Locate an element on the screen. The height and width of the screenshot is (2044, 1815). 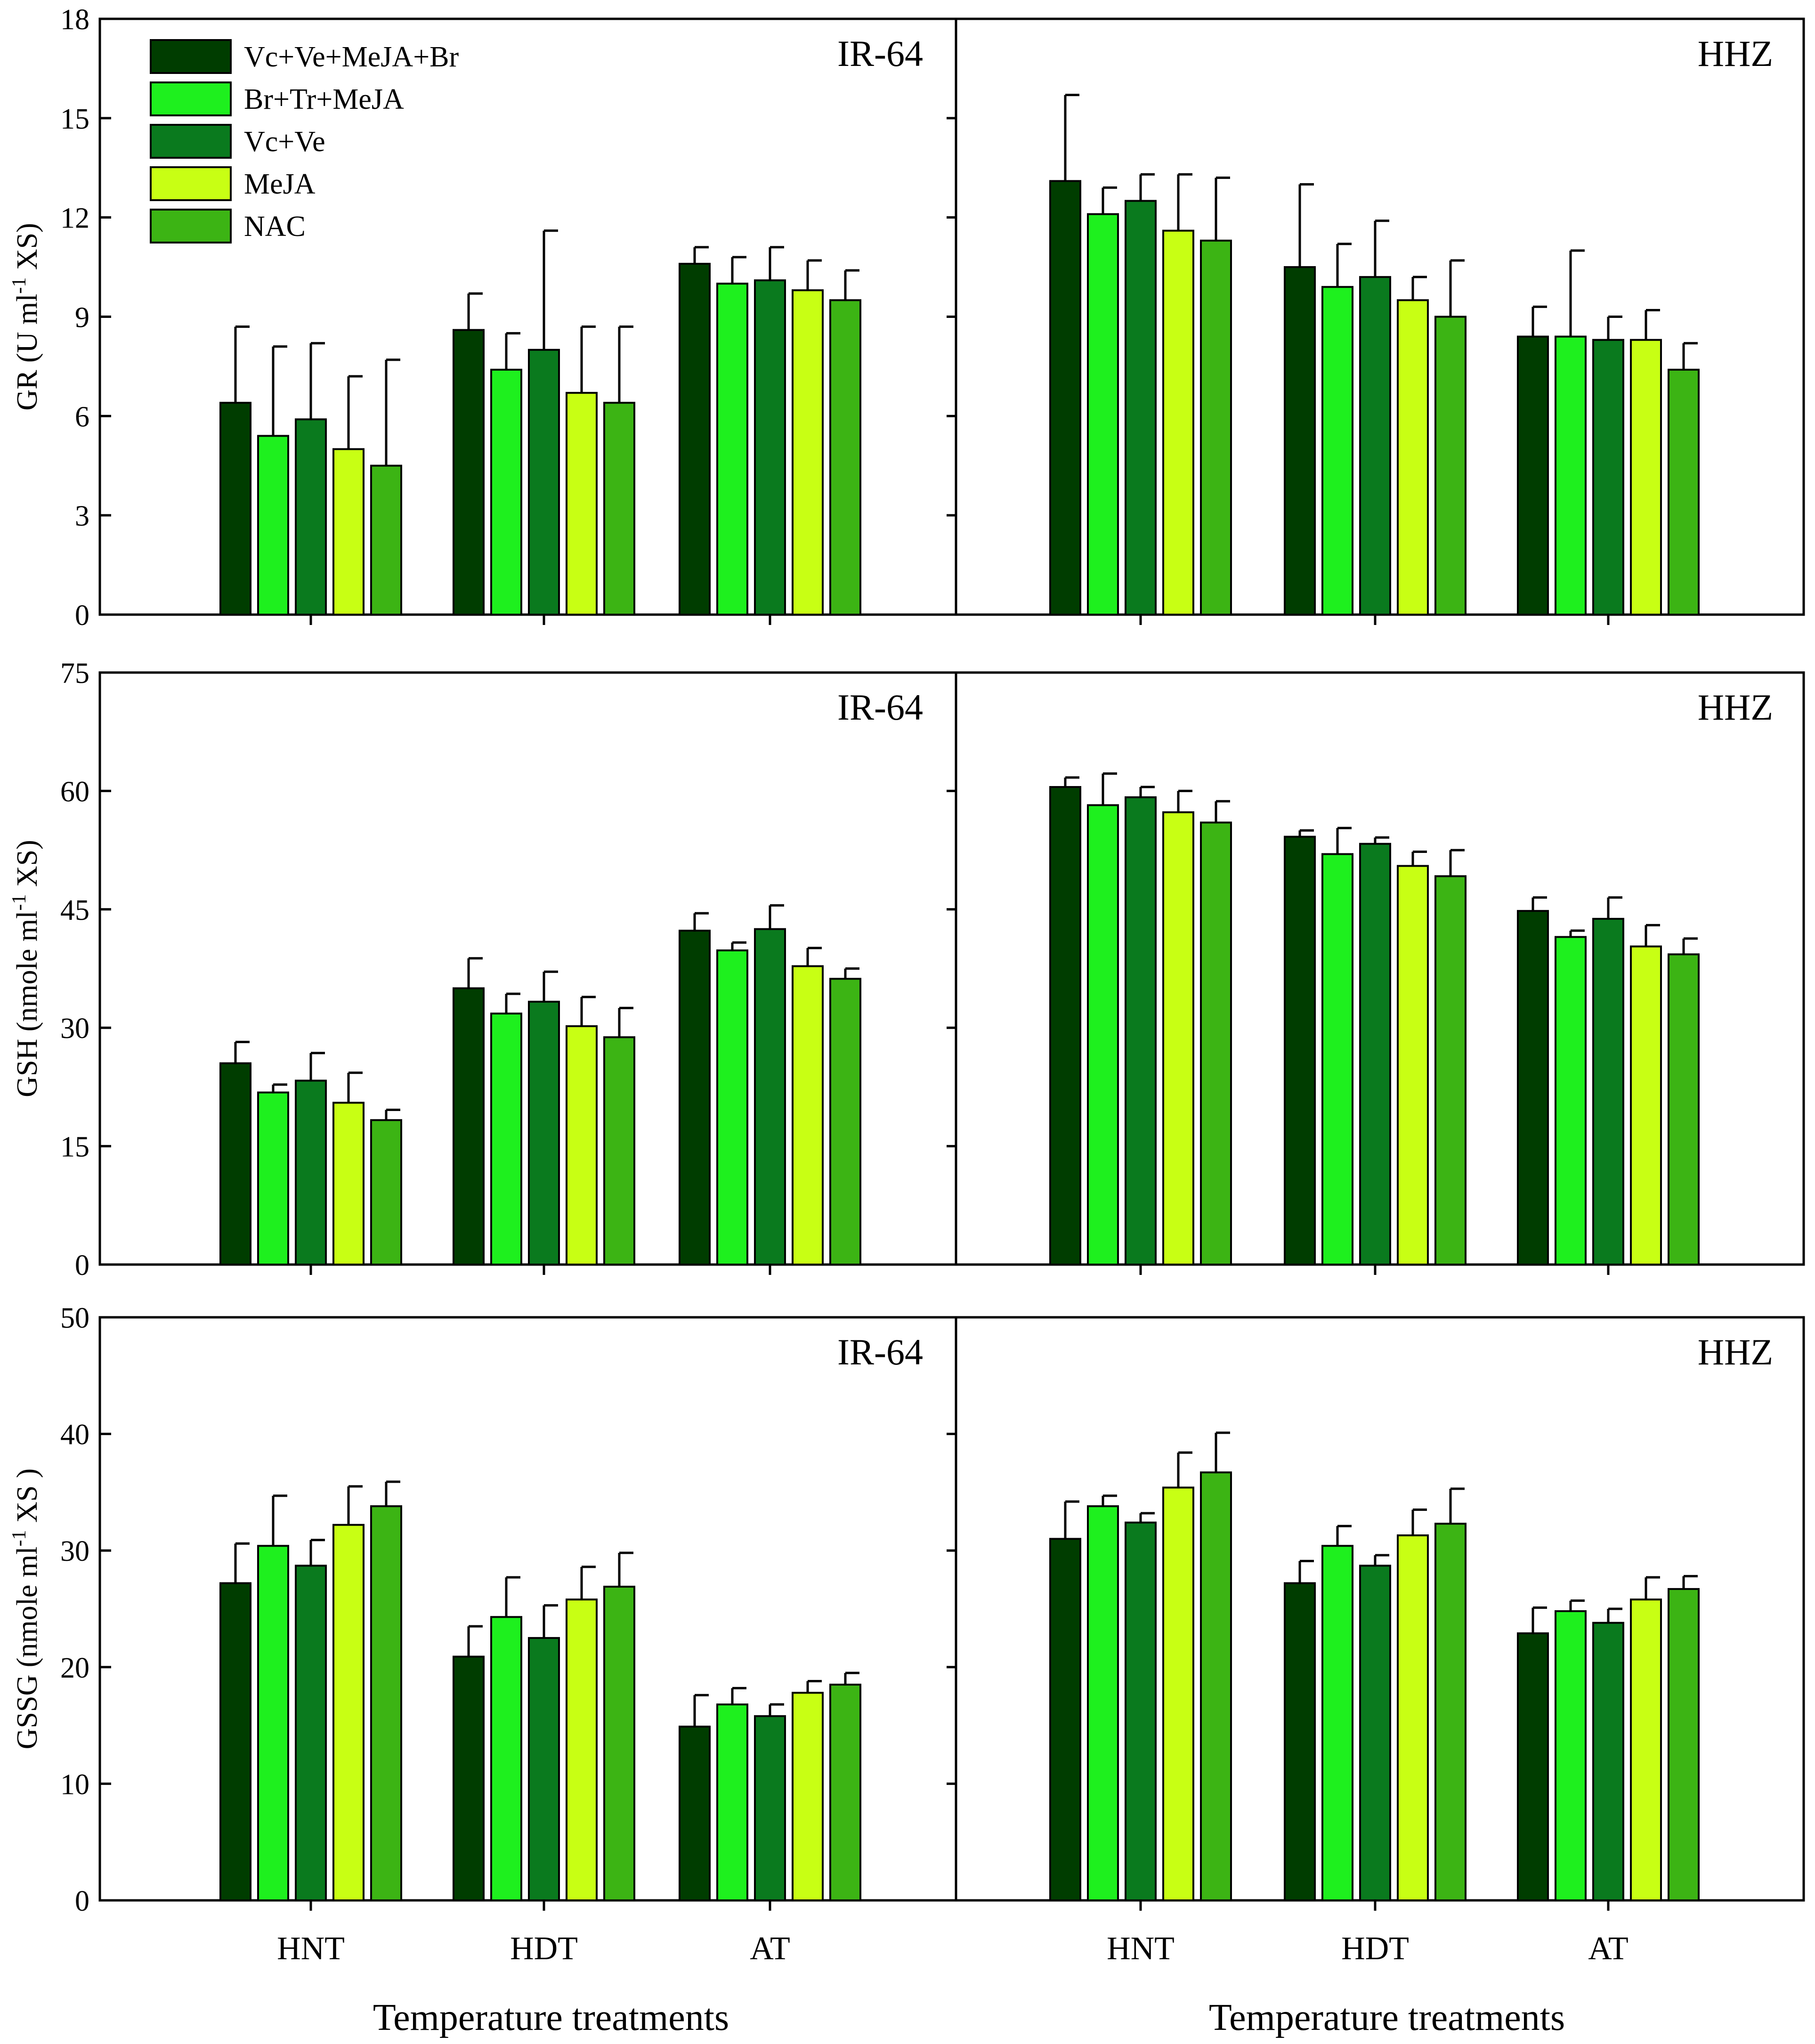
x-axis-title-right: Temperature treatments is located at coordinates (1387, 2017).